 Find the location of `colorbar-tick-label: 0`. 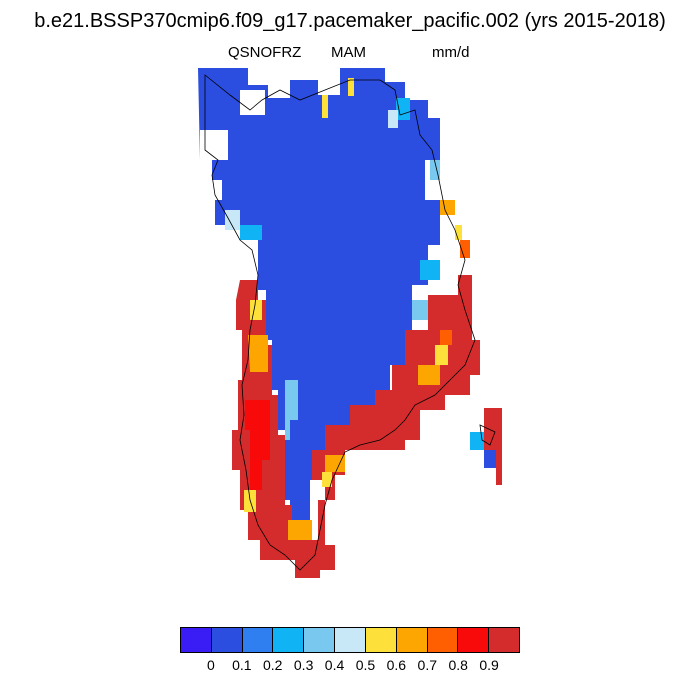

colorbar-tick-label: 0 is located at coordinates (211, 665).